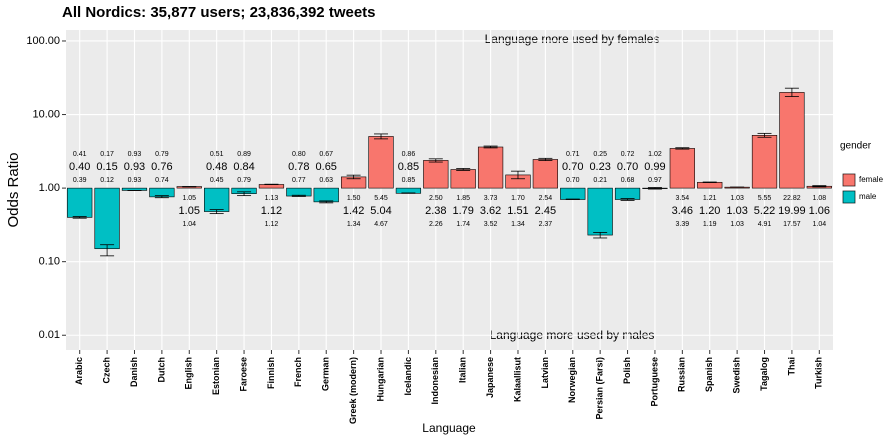 Image resolution: width=884 pixels, height=439 pixels. Describe the element at coordinates (490, 211) in the screenshot. I see `value-label: 3.62` at that location.